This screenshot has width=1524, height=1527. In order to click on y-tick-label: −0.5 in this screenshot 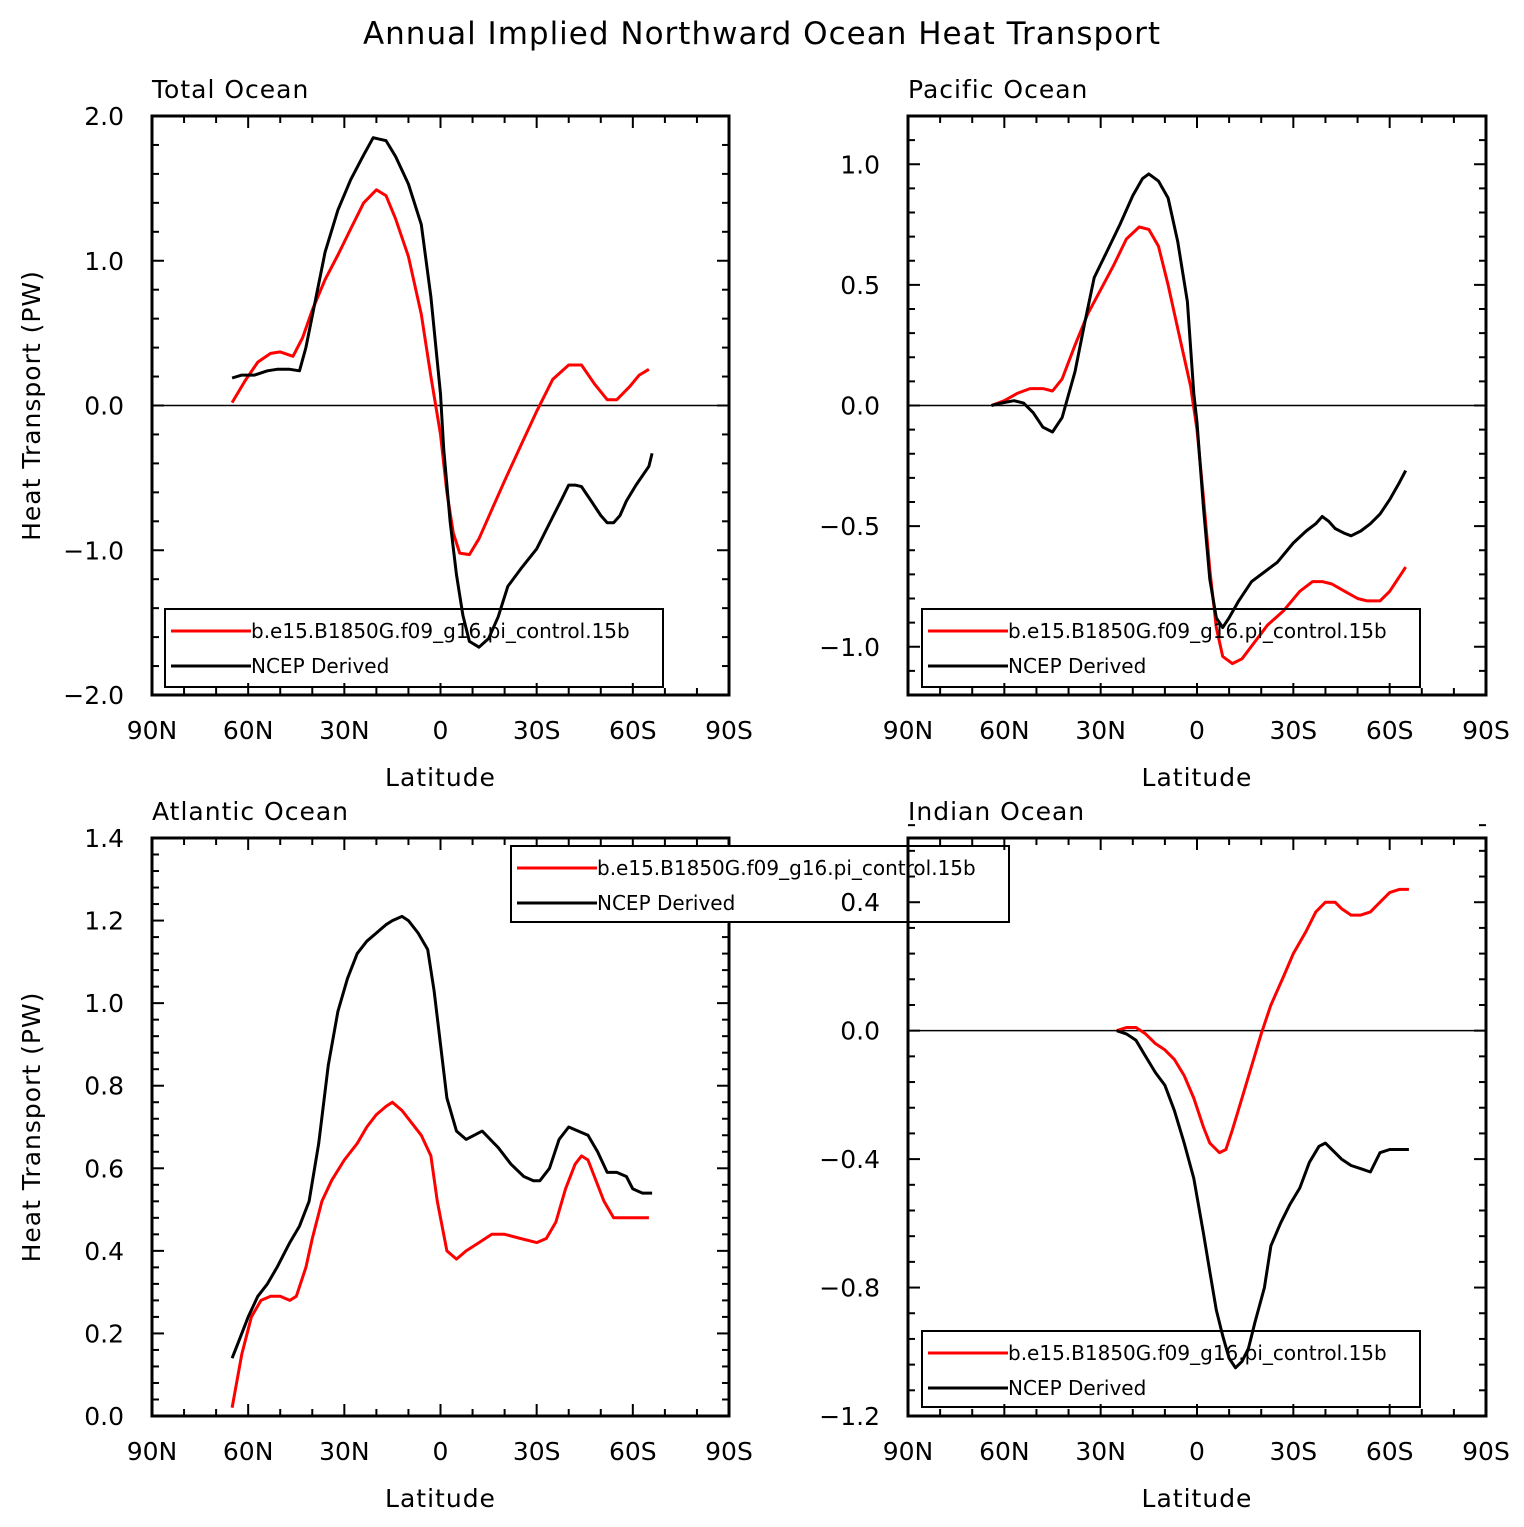, I will do `click(849, 526)`.